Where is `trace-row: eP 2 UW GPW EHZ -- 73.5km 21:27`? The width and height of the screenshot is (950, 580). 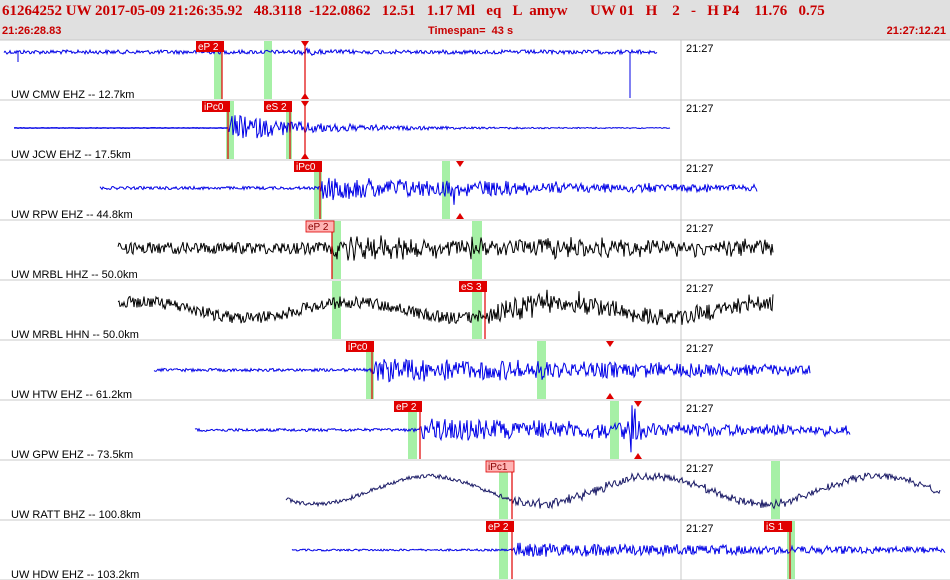
trace-row: eP 2 UW GPW EHZ -- 73.5km 21:27 is located at coordinates (431, 431).